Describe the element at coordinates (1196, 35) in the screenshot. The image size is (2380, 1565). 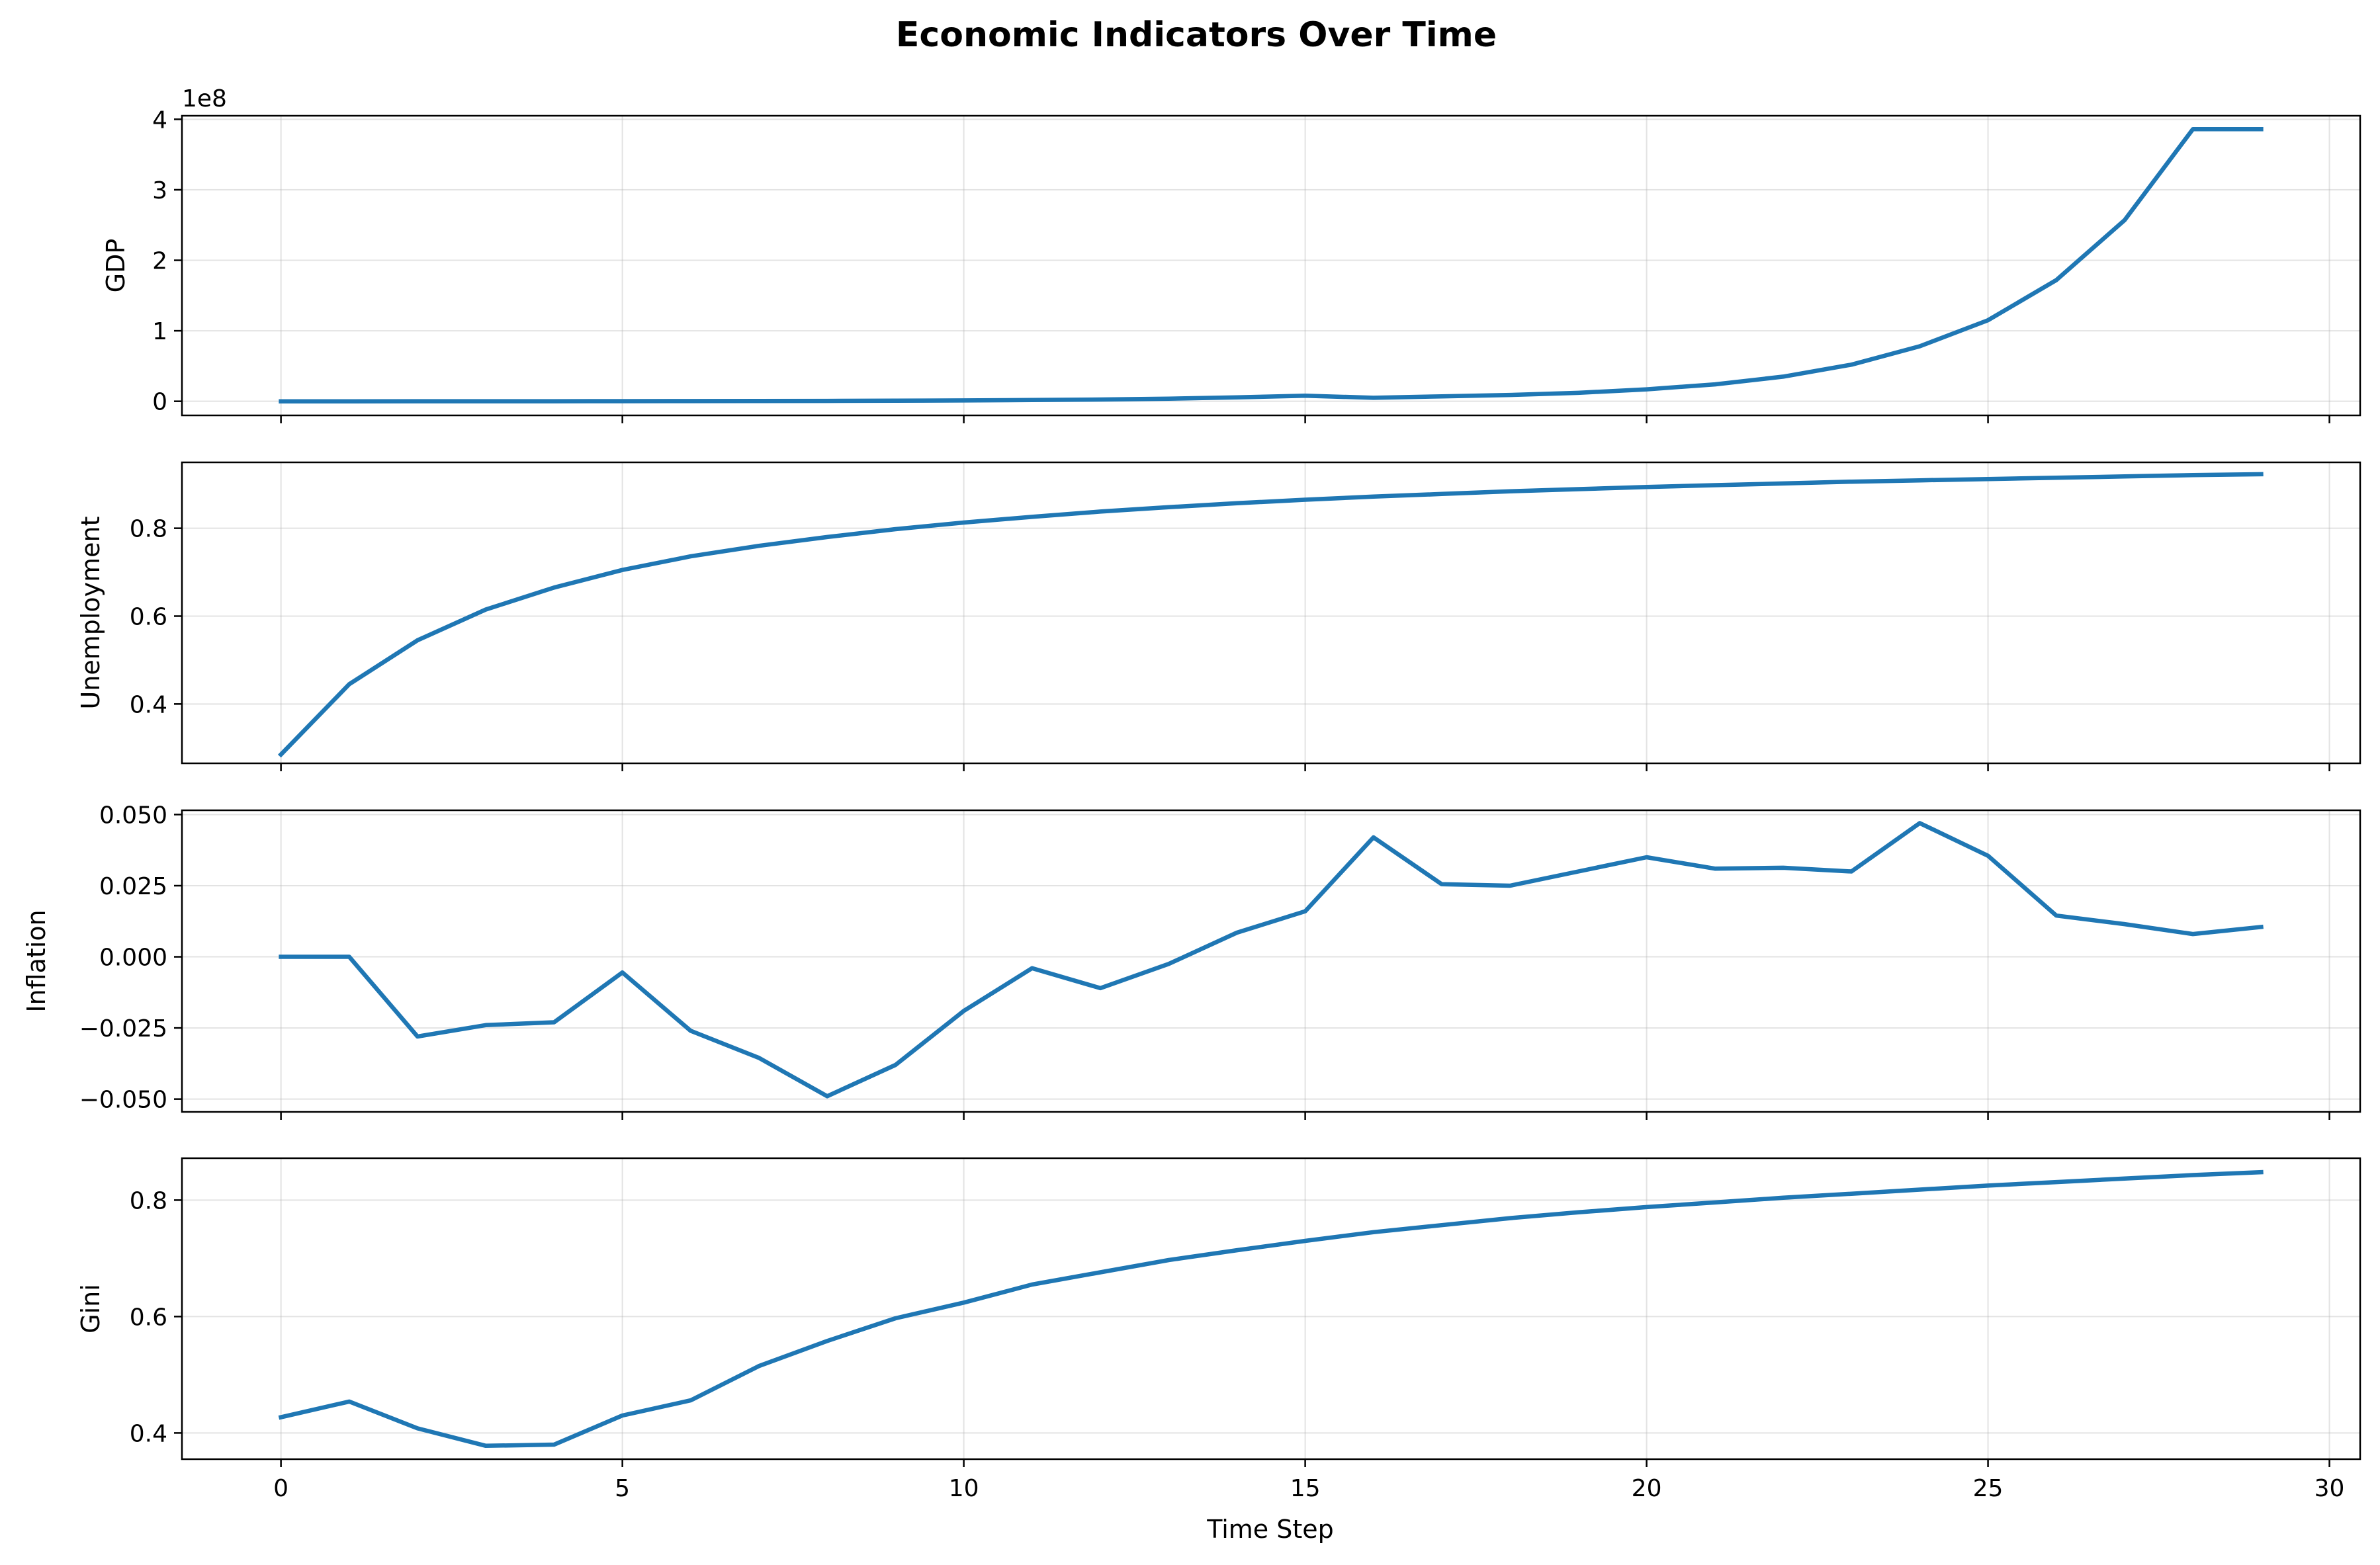
I see `figure-title: Economic Indicators Over Time` at that location.